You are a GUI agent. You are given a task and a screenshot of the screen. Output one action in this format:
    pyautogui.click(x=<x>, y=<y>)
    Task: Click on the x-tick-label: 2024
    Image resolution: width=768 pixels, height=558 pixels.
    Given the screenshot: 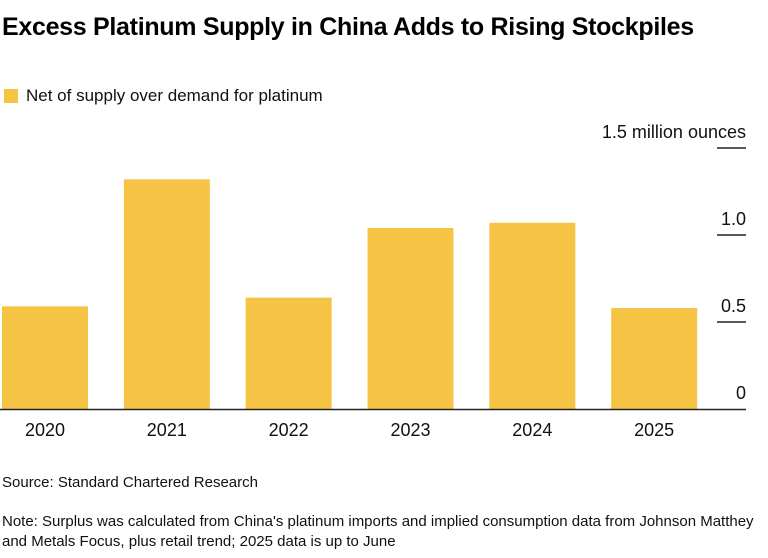 What is the action you would take?
    pyautogui.click(x=532, y=430)
    